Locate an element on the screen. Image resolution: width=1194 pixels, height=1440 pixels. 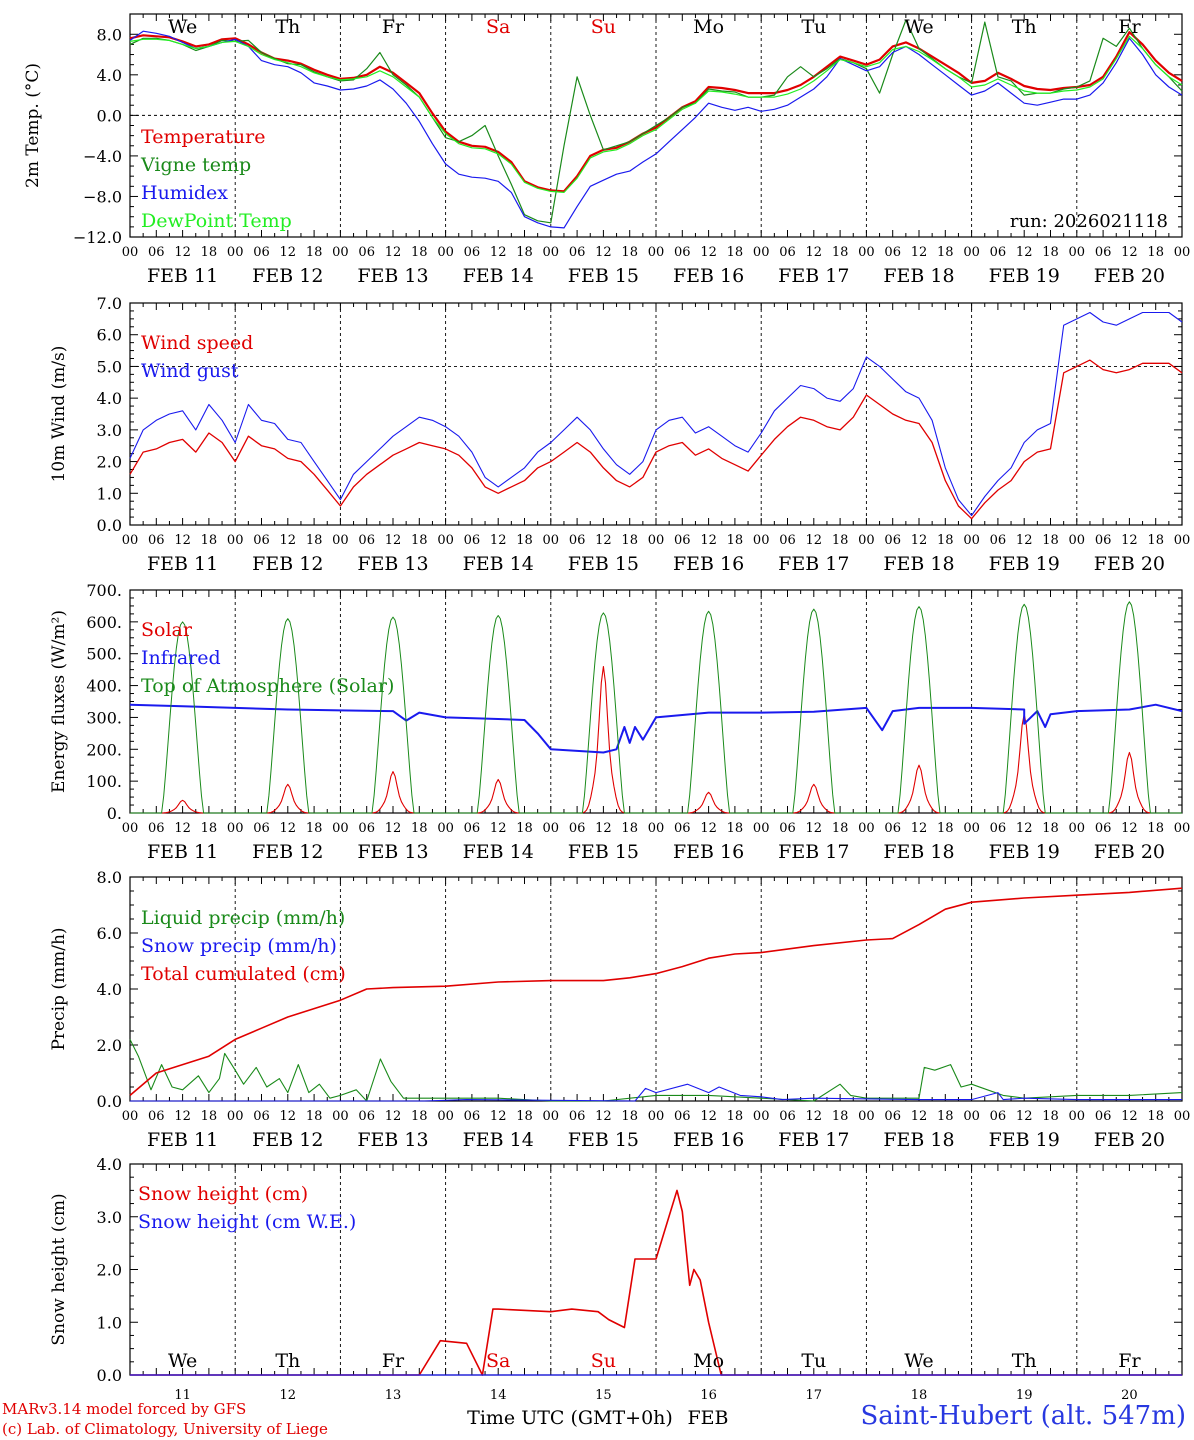
legend-entry: Liquid precip (mm/h) is located at coordinates (243, 918).